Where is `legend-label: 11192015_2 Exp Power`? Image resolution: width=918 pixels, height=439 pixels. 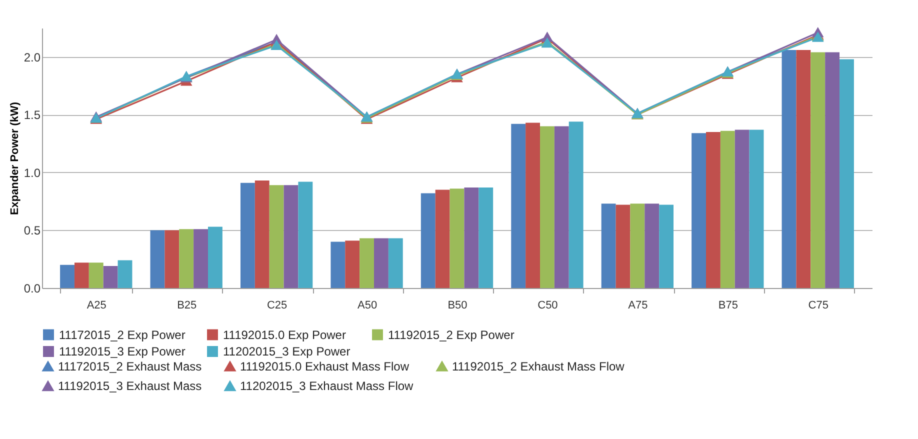
legend-label: 11192015_2 Exp Power is located at coordinates (451, 335).